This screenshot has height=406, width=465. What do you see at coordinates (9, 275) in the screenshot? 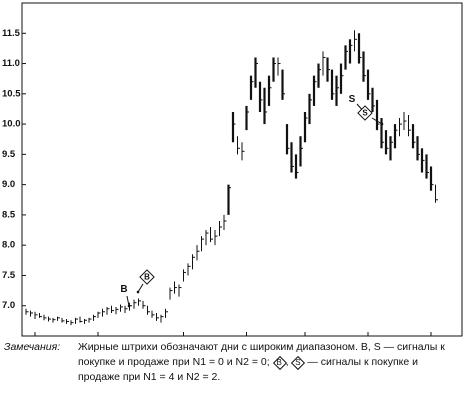
I see `y-tick-label: 7.5` at bounding box center [9, 275].